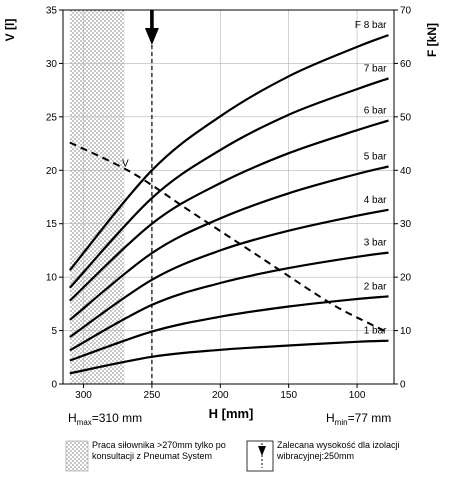  I want to click on force-curve-3-bar, so click(229, 301).